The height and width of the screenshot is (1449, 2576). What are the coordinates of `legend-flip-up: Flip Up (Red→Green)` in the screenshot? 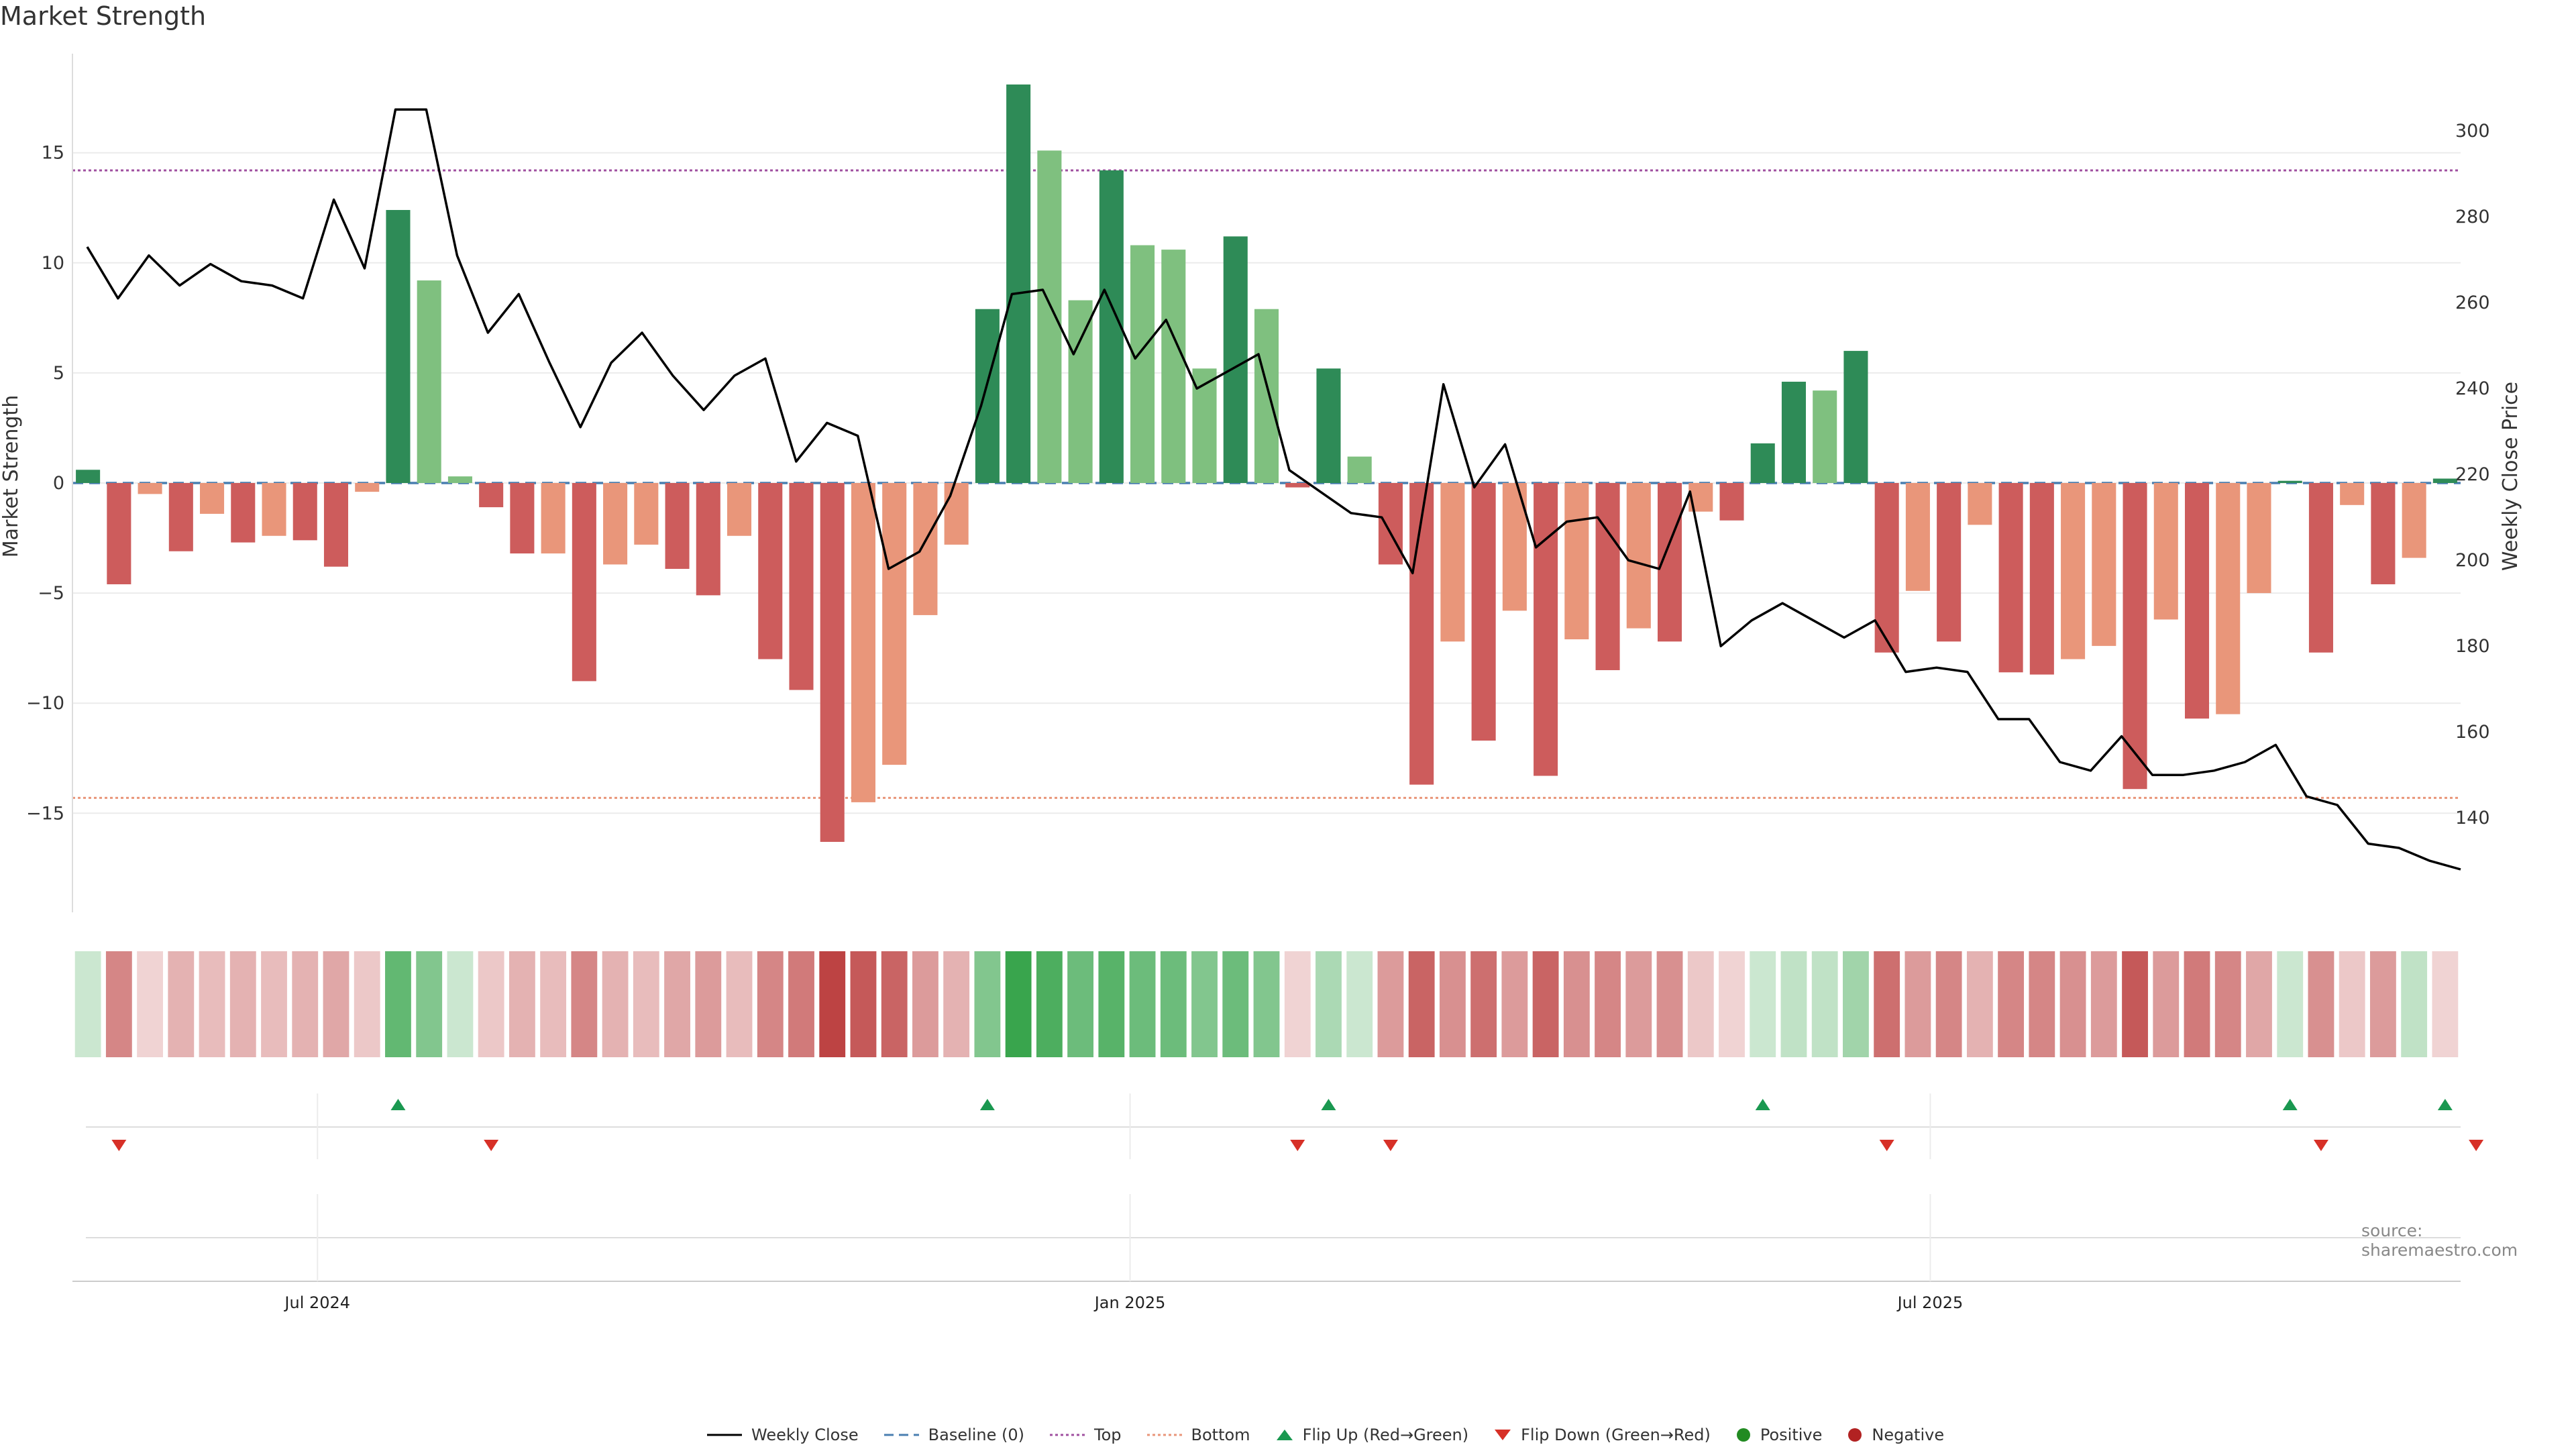 It's located at (1371, 1435).